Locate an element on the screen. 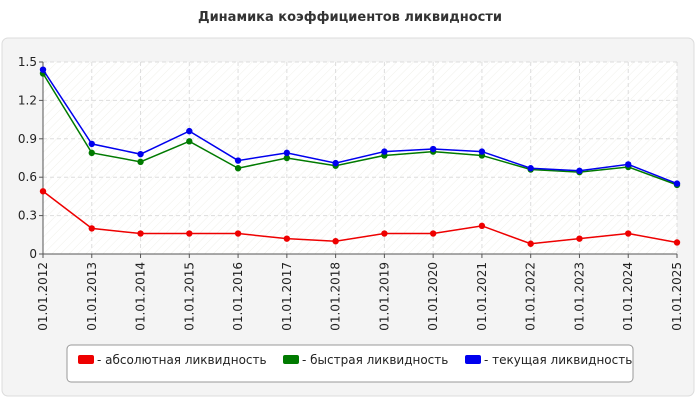  x-tick-label: 01.01.2016 is located at coordinates (238, 296).